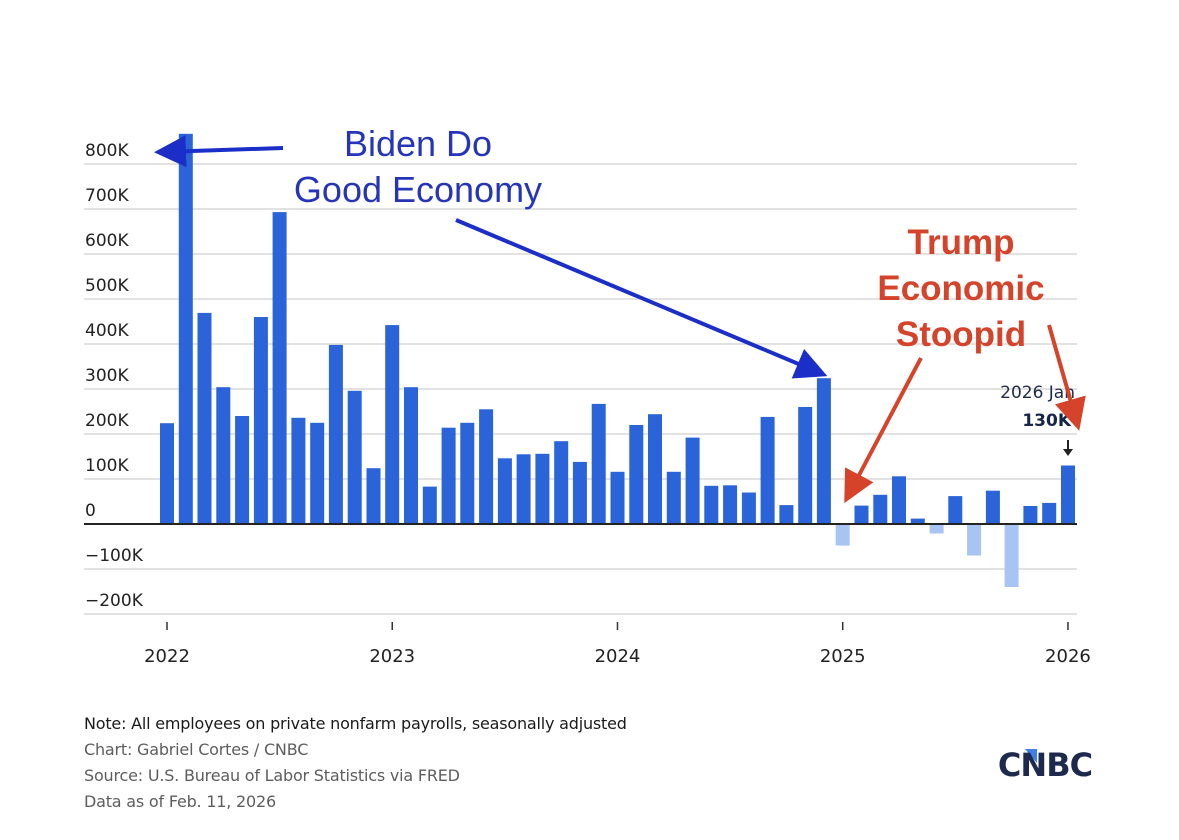 This screenshot has width=1179, height=840. What do you see at coordinates (107, 151) in the screenshot?
I see `y-tick-label: 800K` at bounding box center [107, 151].